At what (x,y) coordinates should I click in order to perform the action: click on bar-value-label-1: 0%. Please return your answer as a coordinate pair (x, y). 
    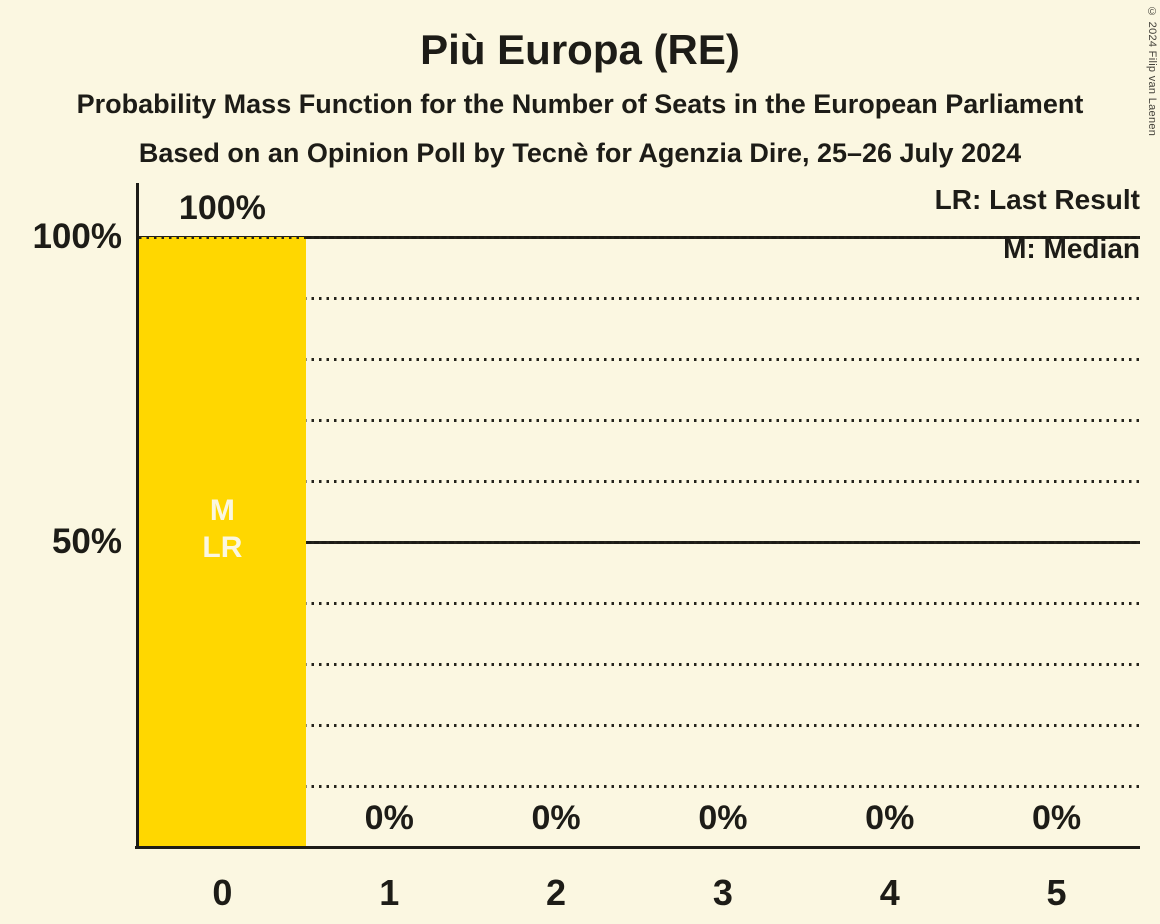
    Looking at the image, I should click on (389, 818).